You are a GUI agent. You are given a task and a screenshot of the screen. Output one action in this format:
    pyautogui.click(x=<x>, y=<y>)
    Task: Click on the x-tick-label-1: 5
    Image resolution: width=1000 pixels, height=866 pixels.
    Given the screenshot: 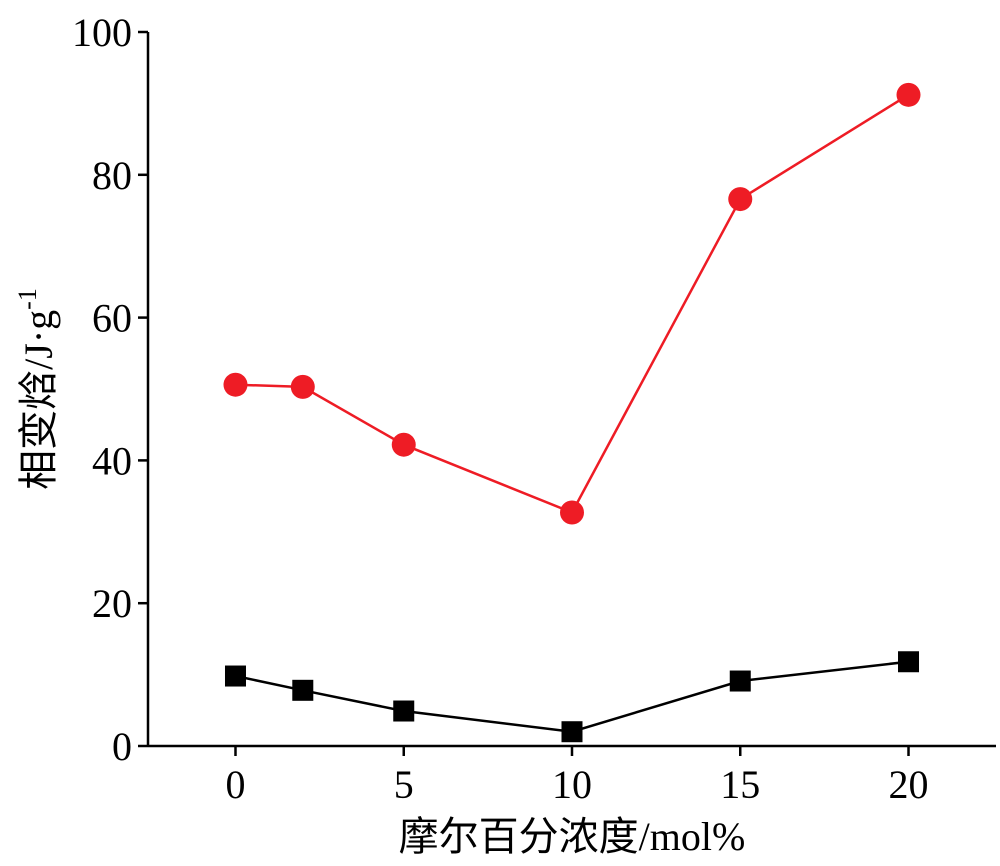 What is the action you would take?
    pyautogui.click(x=404, y=784)
    